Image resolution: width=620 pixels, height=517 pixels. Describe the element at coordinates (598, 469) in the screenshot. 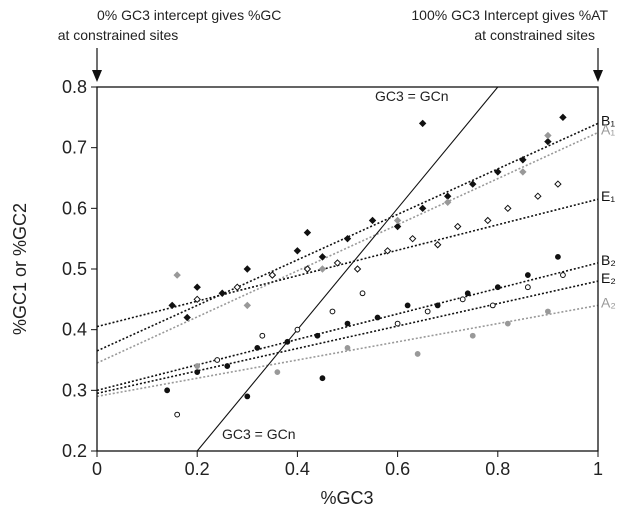

I see `x-tick-label: 1` at that location.